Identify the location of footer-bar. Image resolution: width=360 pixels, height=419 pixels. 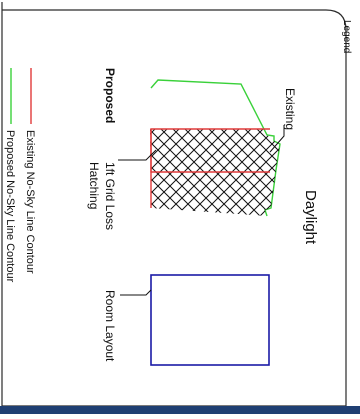
(180, 410).